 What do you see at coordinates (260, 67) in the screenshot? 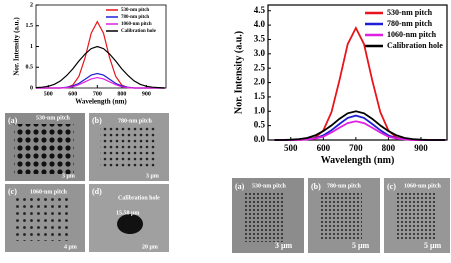
I see `y-tick-label: 2.5` at bounding box center [260, 67].